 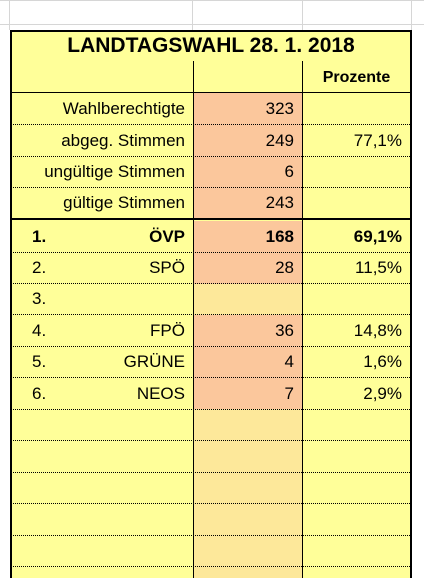 What do you see at coordinates (160, 393) in the screenshot?
I see `party-name: NEOS` at bounding box center [160, 393].